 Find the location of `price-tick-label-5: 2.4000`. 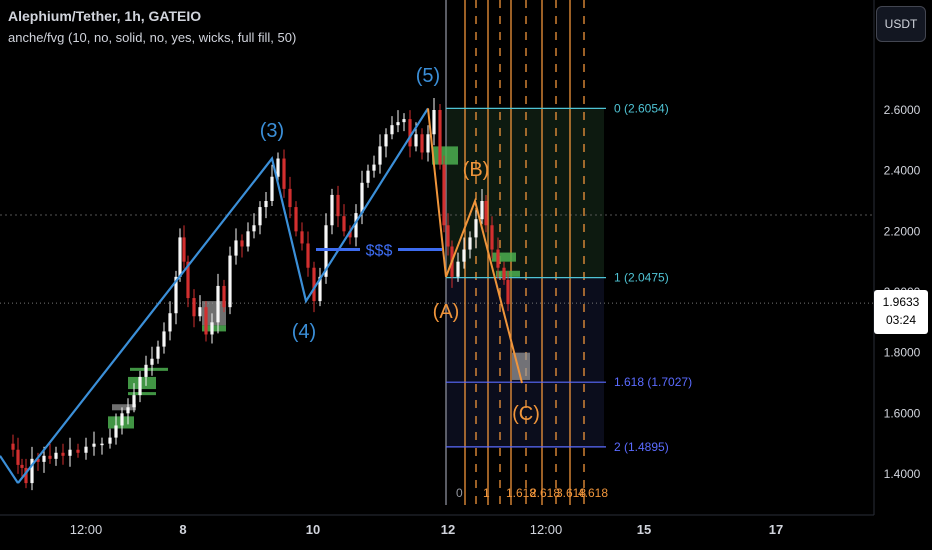

price-tick-label-5: 2.4000 is located at coordinates (902, 171).